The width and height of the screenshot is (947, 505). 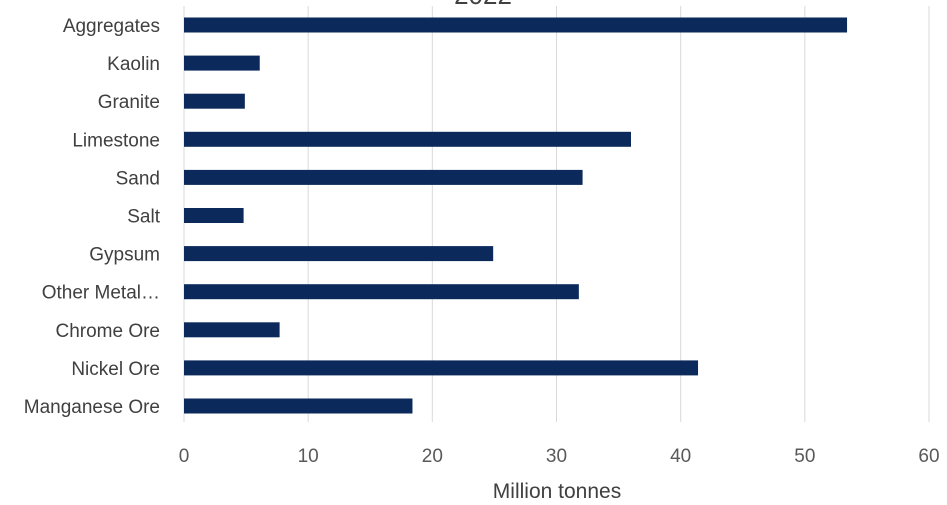 What do you see at coordinates (928, 456) in the screenshot?
I see `x-tick-label: 60` at bounding box center [928, 456].